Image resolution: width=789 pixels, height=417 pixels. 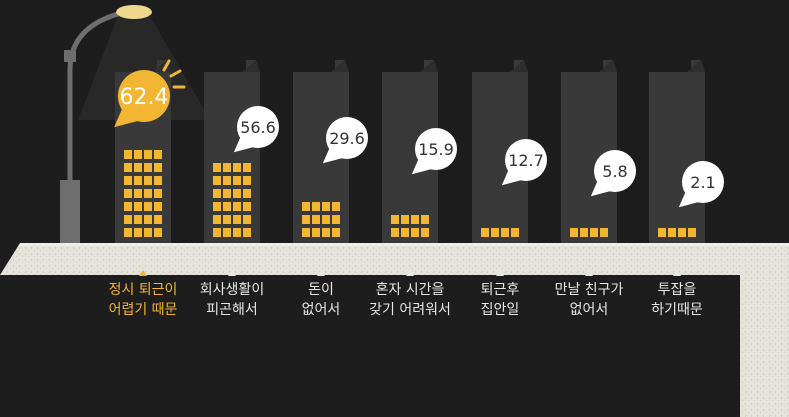 What do you see at coordinates (677, 290) in the screenshot?
I see `tick-label: 투잡을` at bounding box center [677, 290].